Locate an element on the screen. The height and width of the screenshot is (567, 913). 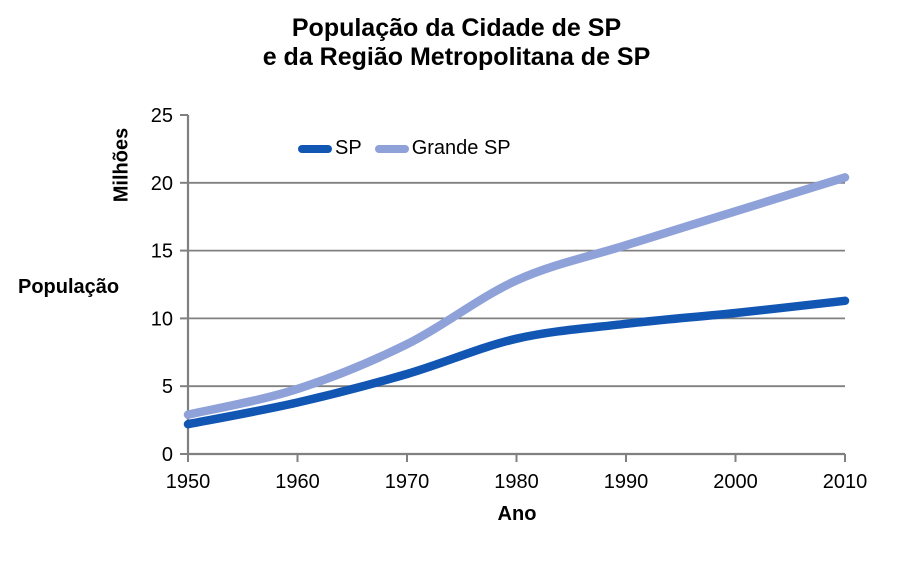
x-tick-label-2010: 2010 is located at coordinates (845, 482).